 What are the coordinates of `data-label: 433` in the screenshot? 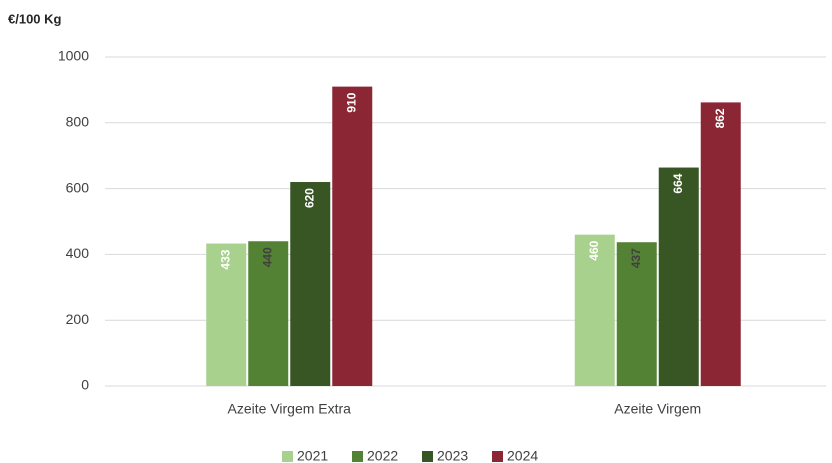 It's located at (225, 259).